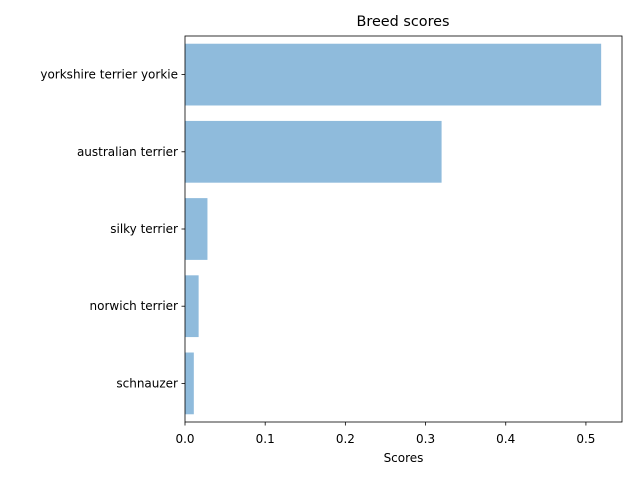  Describe the element at coordinates (585, 439) in the screenshot. I see `x-tick-label: 0.5` at that location.